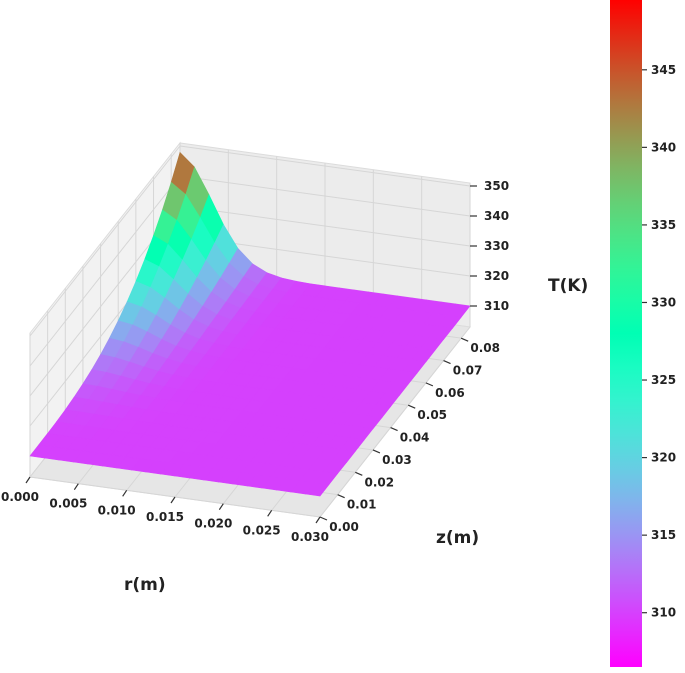  I want to click on t-tick-label: 340, so click(496, 216).